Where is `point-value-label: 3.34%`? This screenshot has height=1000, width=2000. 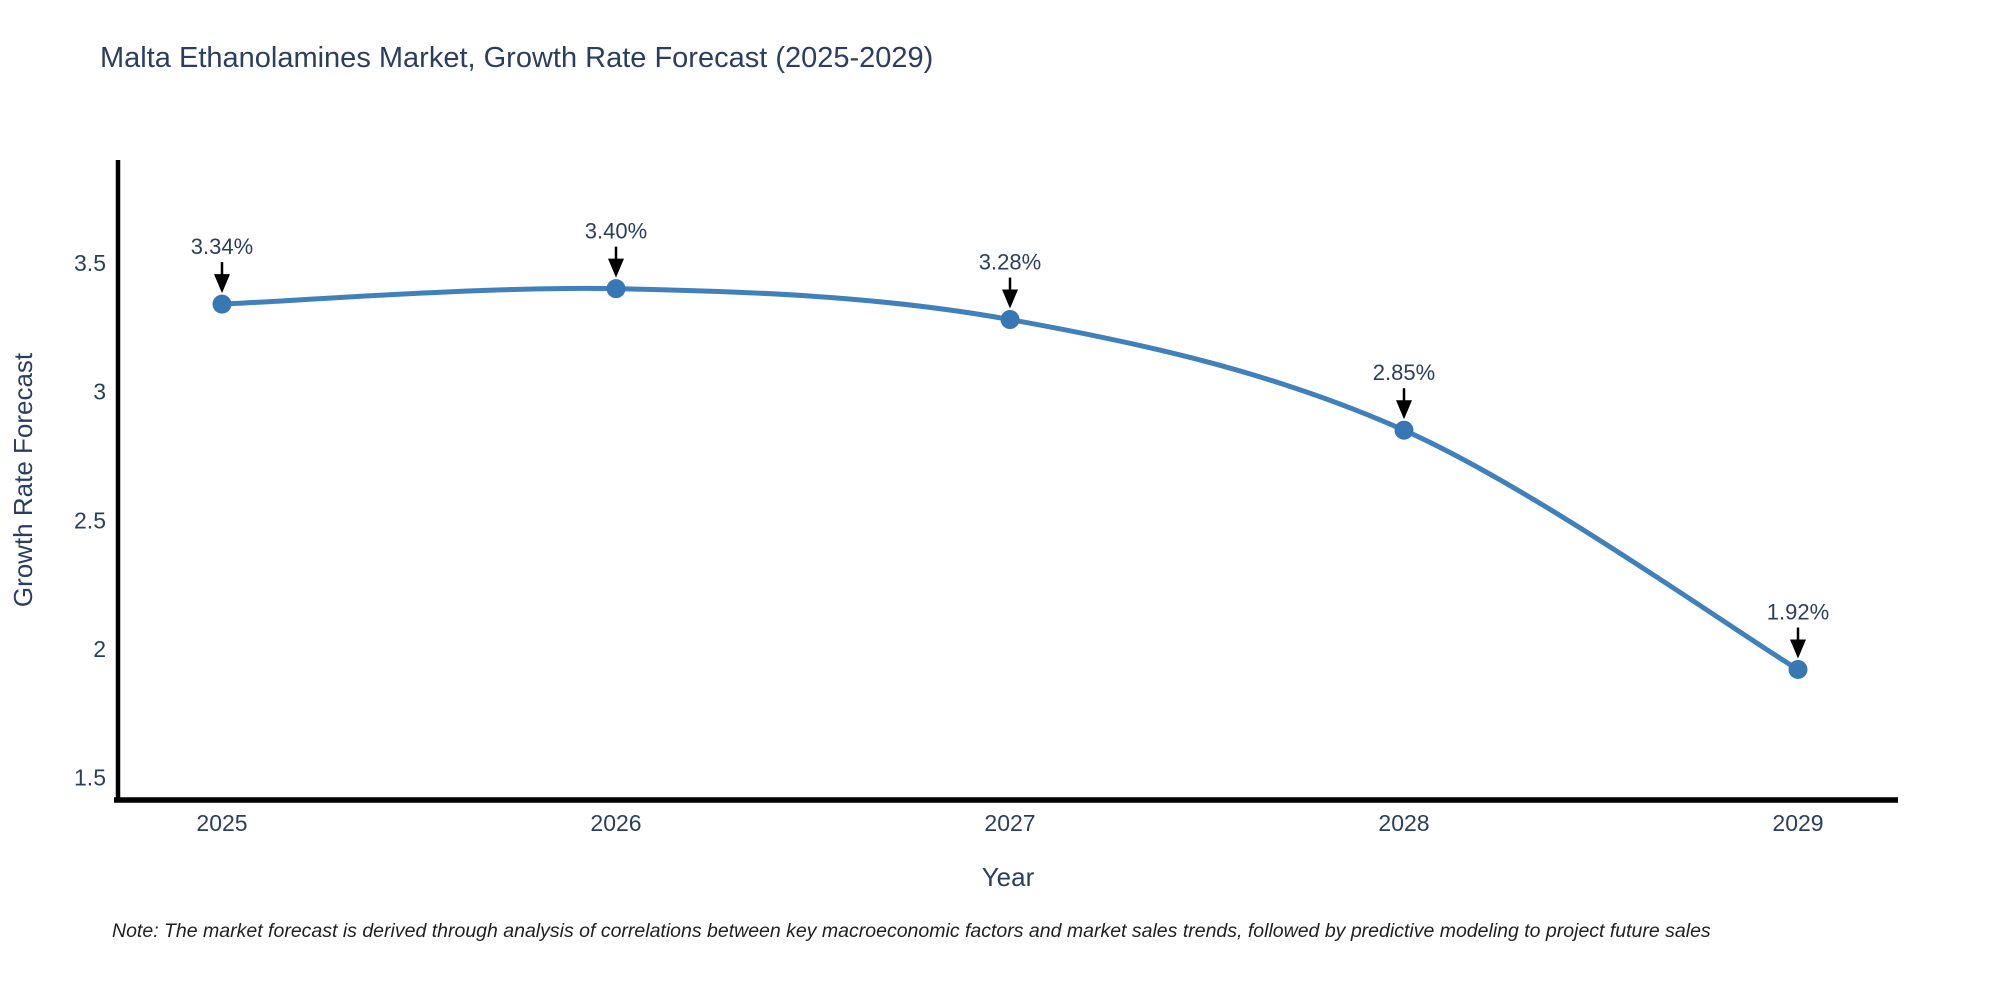
point-value-label: 3.34% is located at coordinates (222, 246).